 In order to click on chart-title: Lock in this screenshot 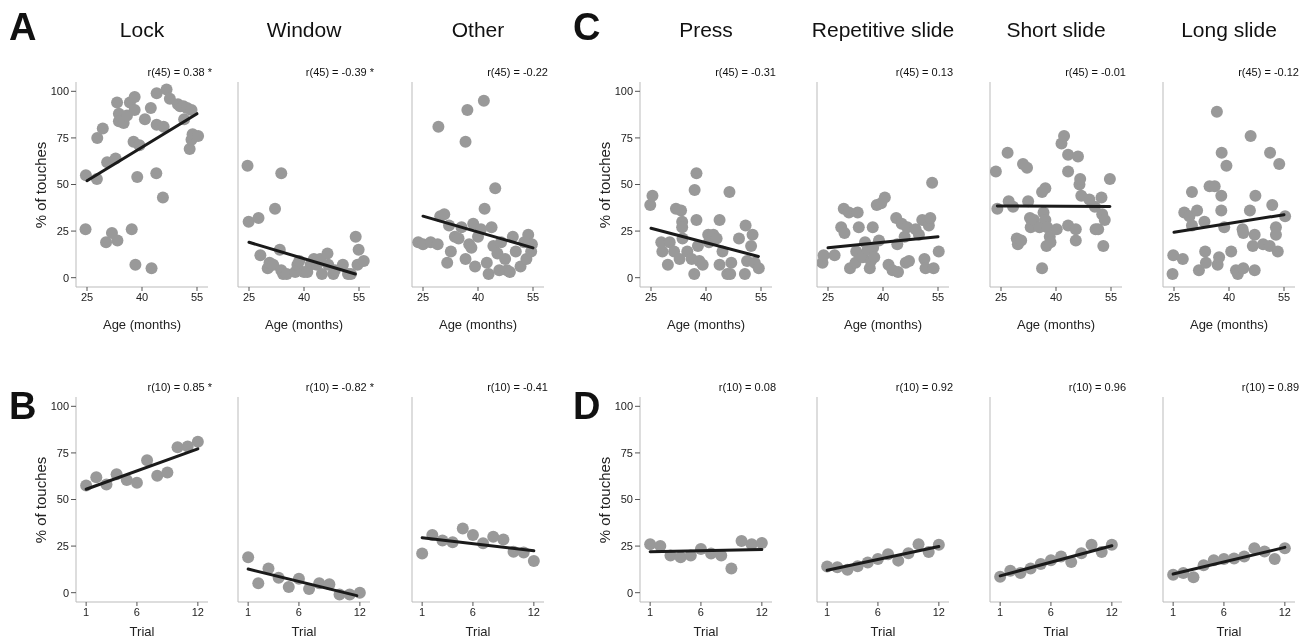, I will do `click(142, 30)`.